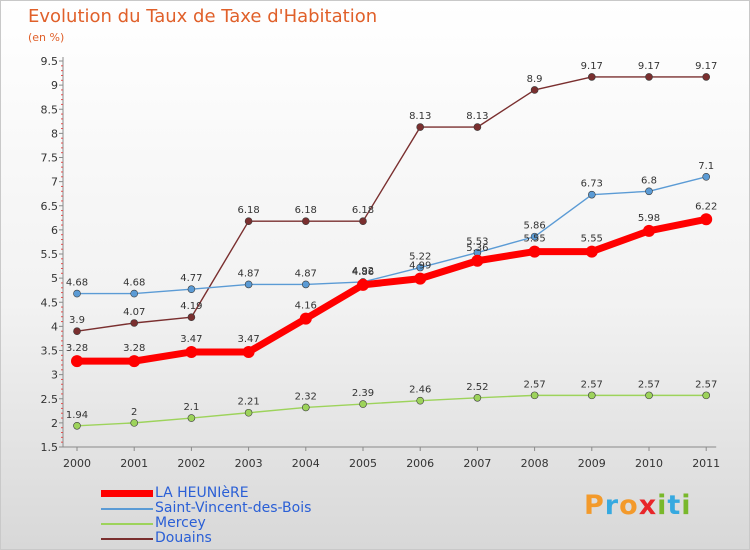 The width and height of the screenshot is (750, 550). Describe the element at coordinates (50, 206) in the screenshot. I see `y-tick-label: 6.5` at that location.